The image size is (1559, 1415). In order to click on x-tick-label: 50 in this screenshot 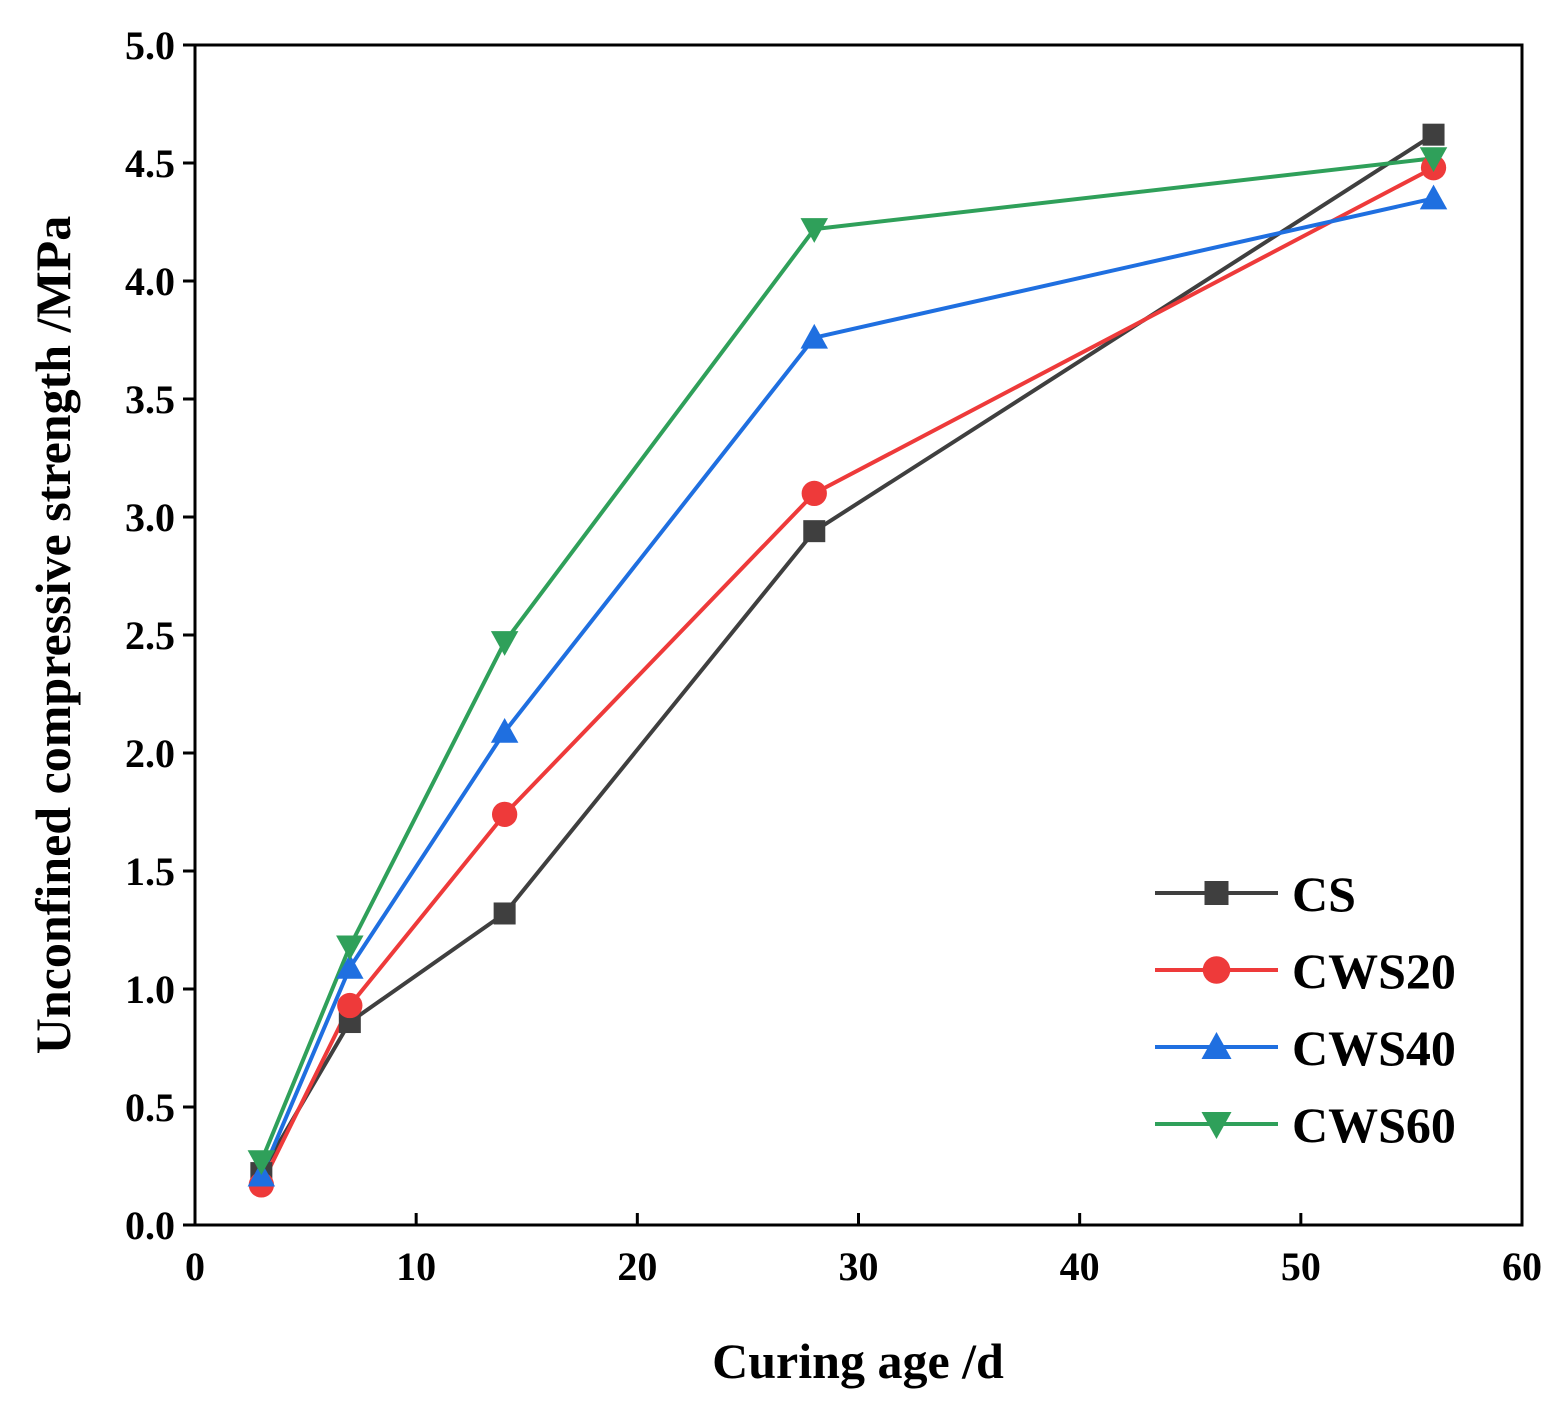, I will do `click(1301, 1266)`.